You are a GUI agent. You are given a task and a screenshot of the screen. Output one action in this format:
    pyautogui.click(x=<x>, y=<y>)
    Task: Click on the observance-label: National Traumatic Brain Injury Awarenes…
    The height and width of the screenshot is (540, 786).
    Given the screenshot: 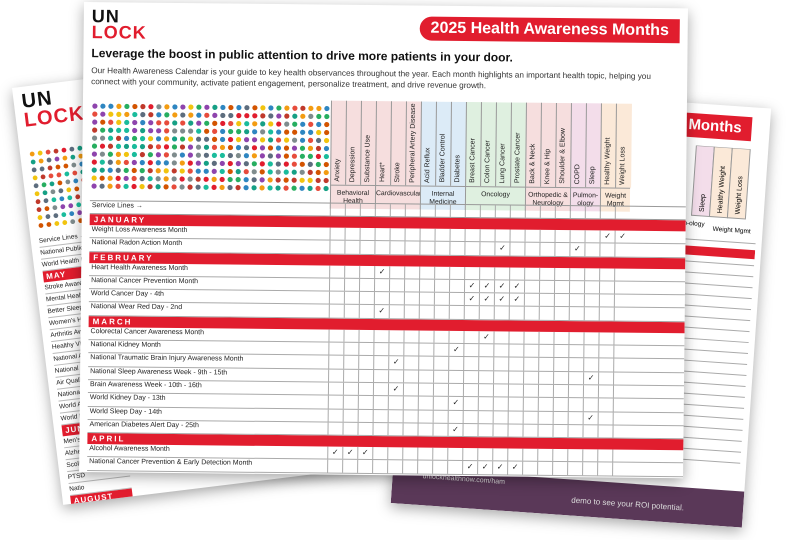 What is the action you would take?
    pyautogui.click(x=167, y=359)
    